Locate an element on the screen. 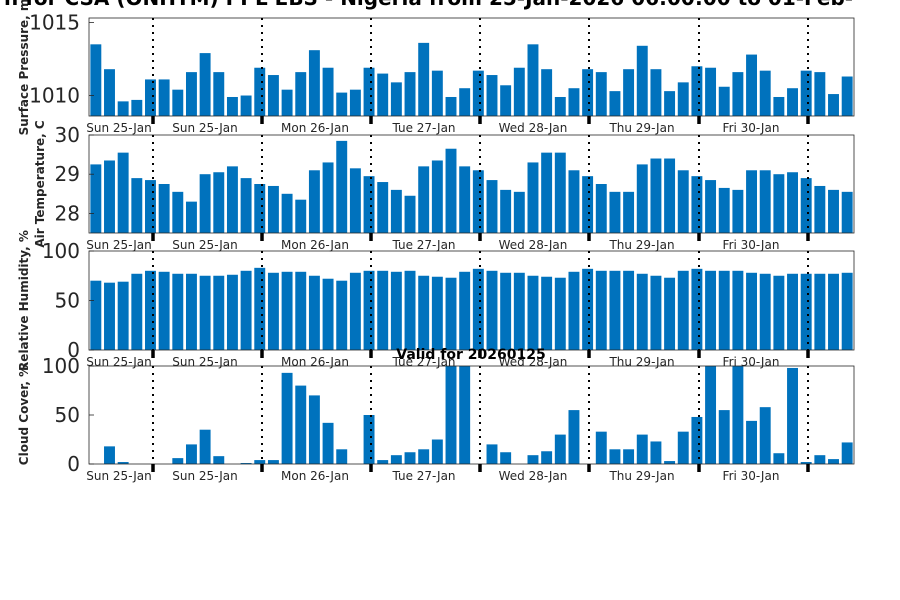 Image resolution: width=900 pixels, height=600 pixels. x-date-label: Mon 26-Jan is located at coordinates (315, 245).